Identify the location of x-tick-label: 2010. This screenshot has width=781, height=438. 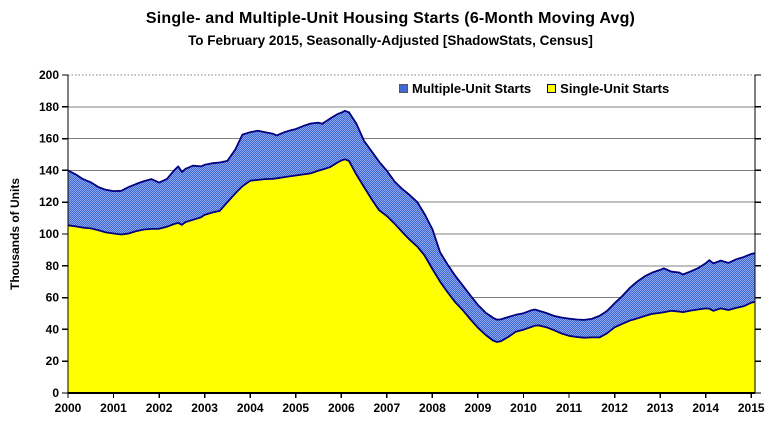
(523, 408).